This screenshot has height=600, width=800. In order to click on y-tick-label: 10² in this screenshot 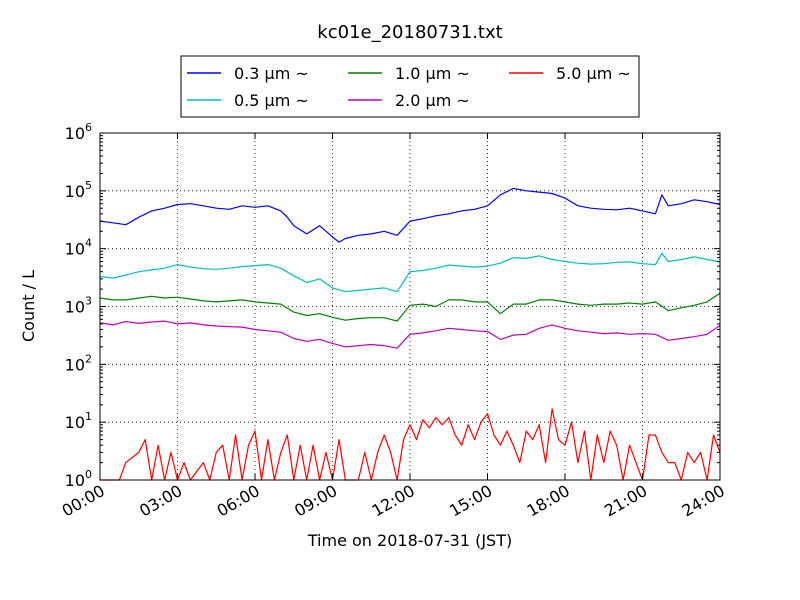, I will do `click(78, 363)`.